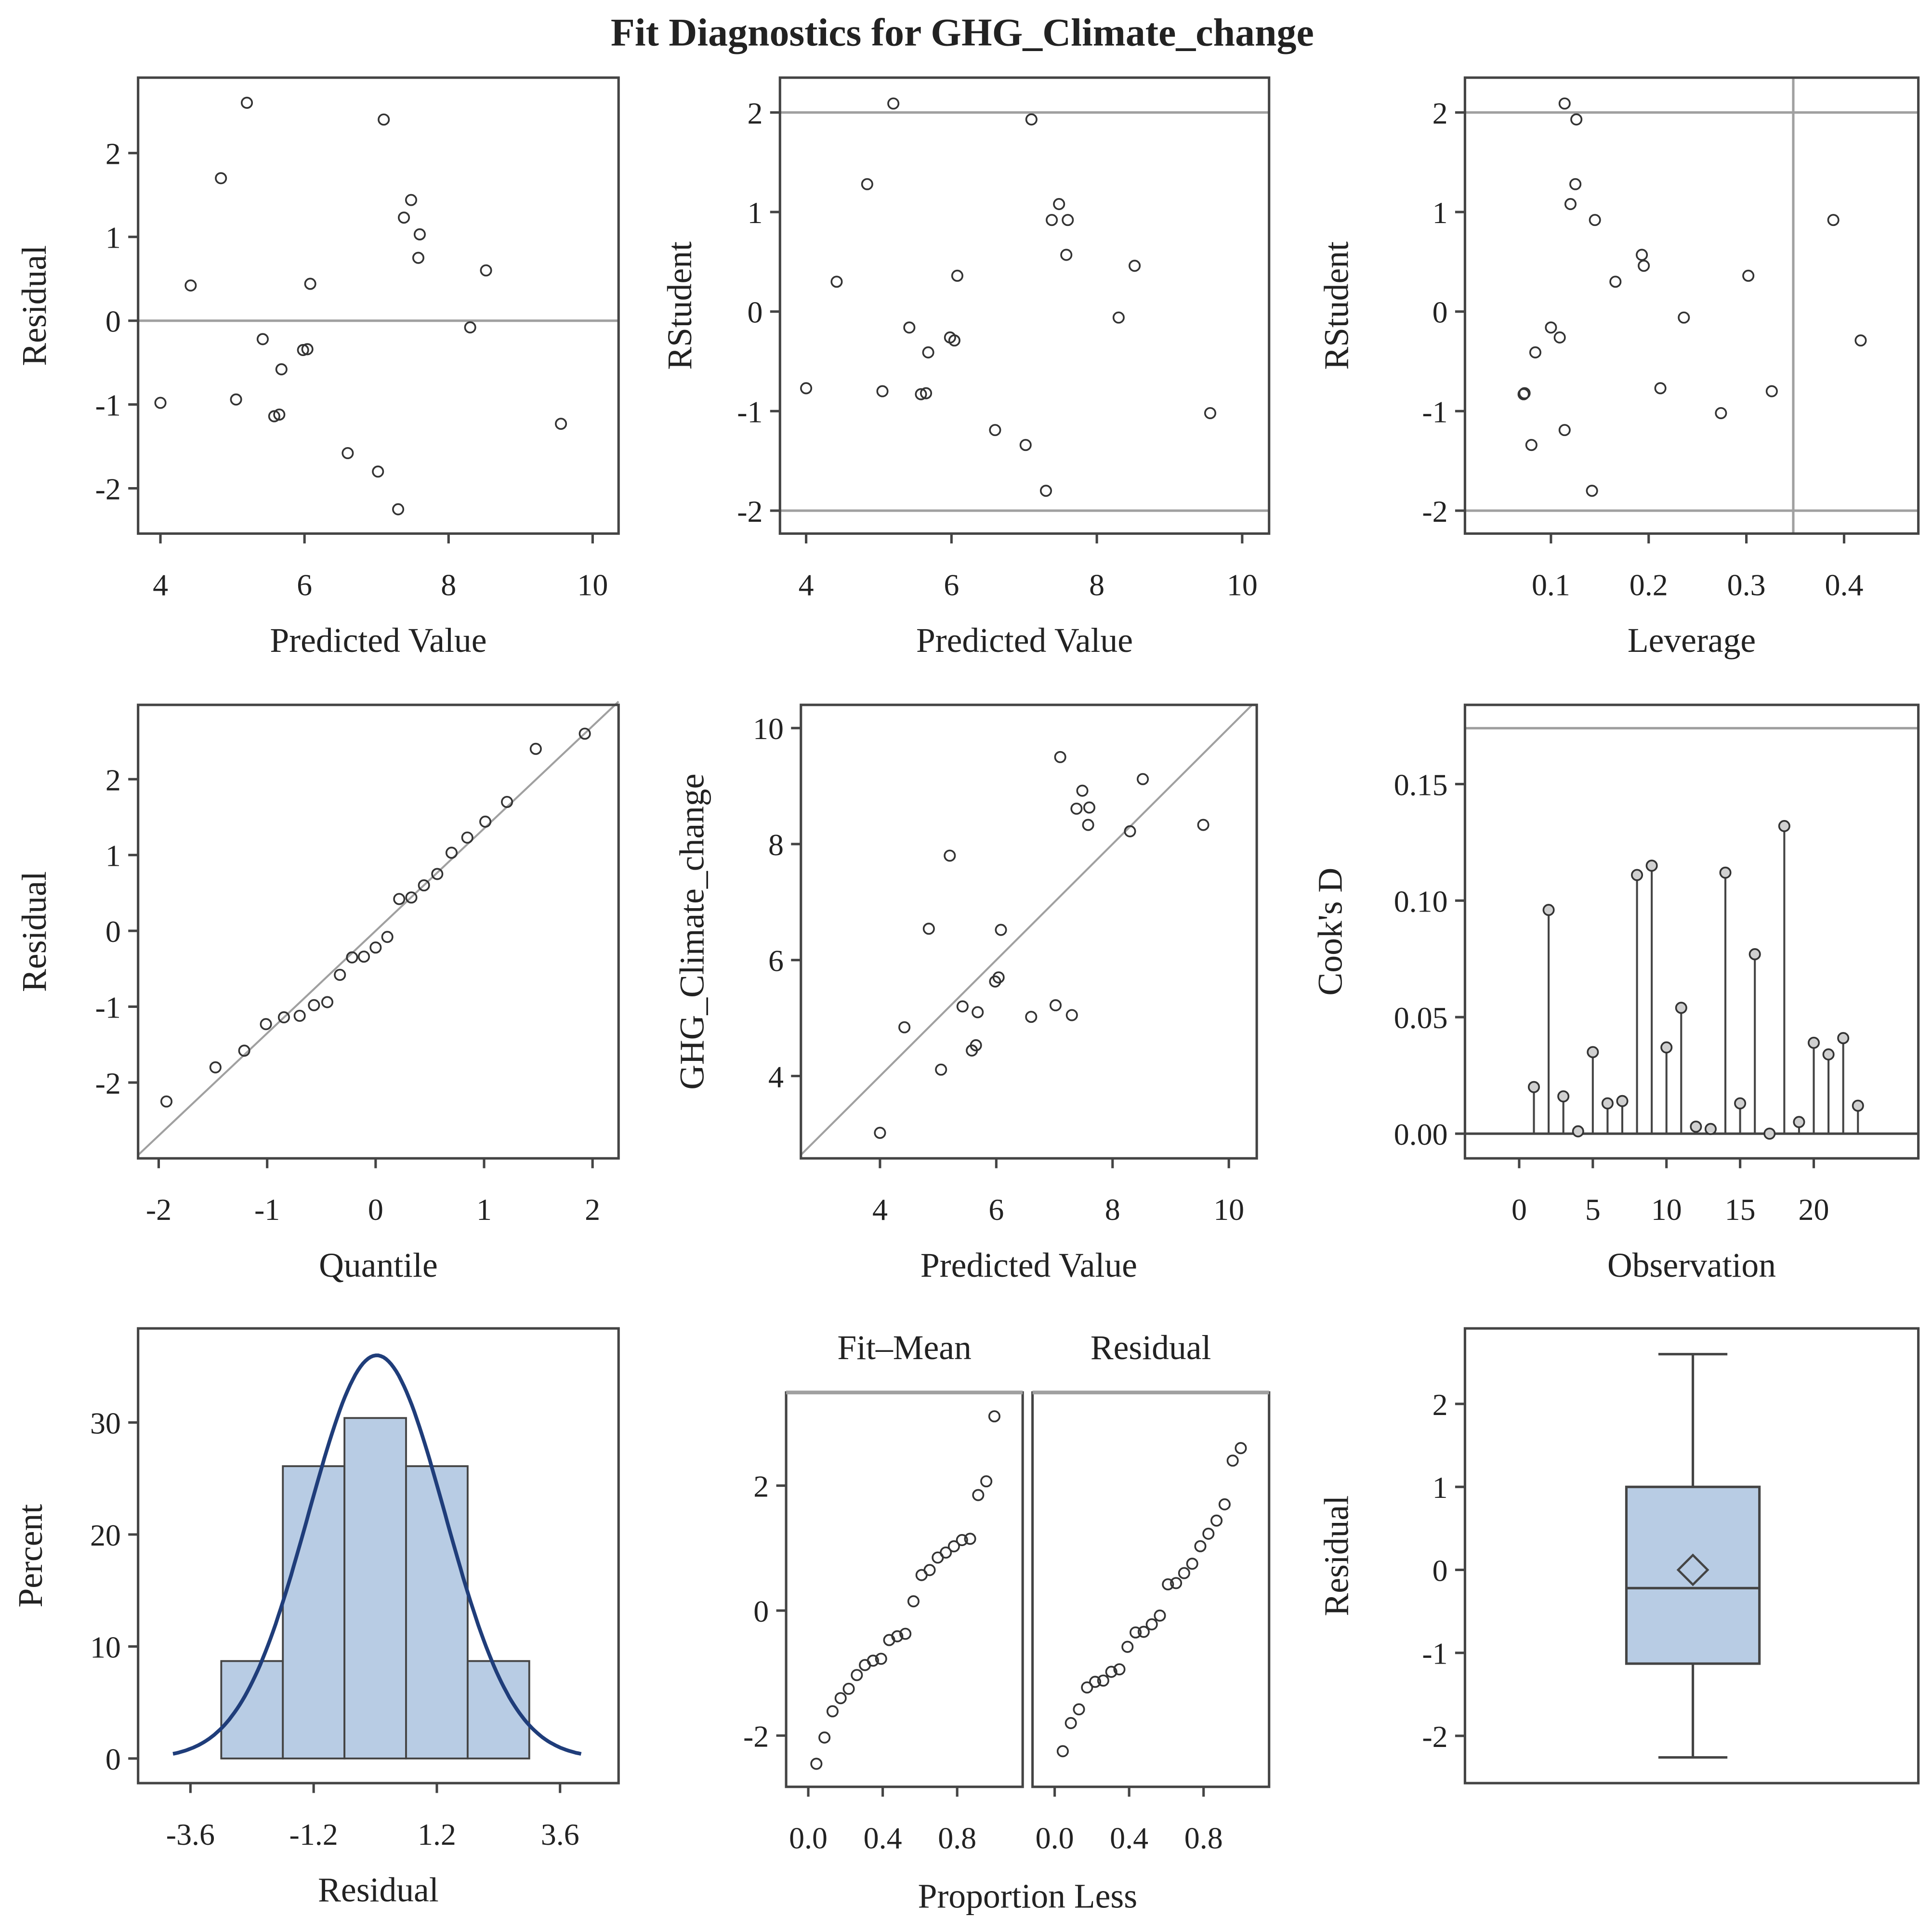 The width and height of the screenshot is (1932, 1931). What do you see at coordinates (378, 928) in the screenshot?
I see `qq-plot-reference-line` at bounding box center [378, 928].